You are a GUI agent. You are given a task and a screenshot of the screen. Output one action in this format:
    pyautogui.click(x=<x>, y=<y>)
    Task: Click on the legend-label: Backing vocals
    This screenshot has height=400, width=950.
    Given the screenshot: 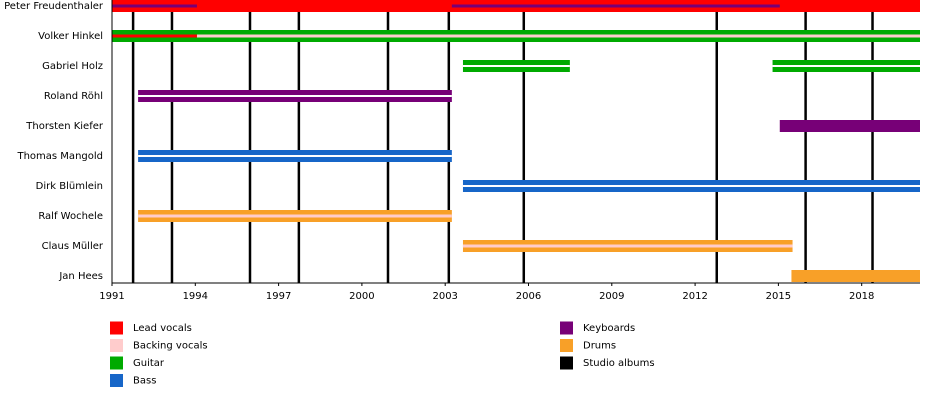 What is the action you would take?
    pyautogui.click(x=170, y=346)
    